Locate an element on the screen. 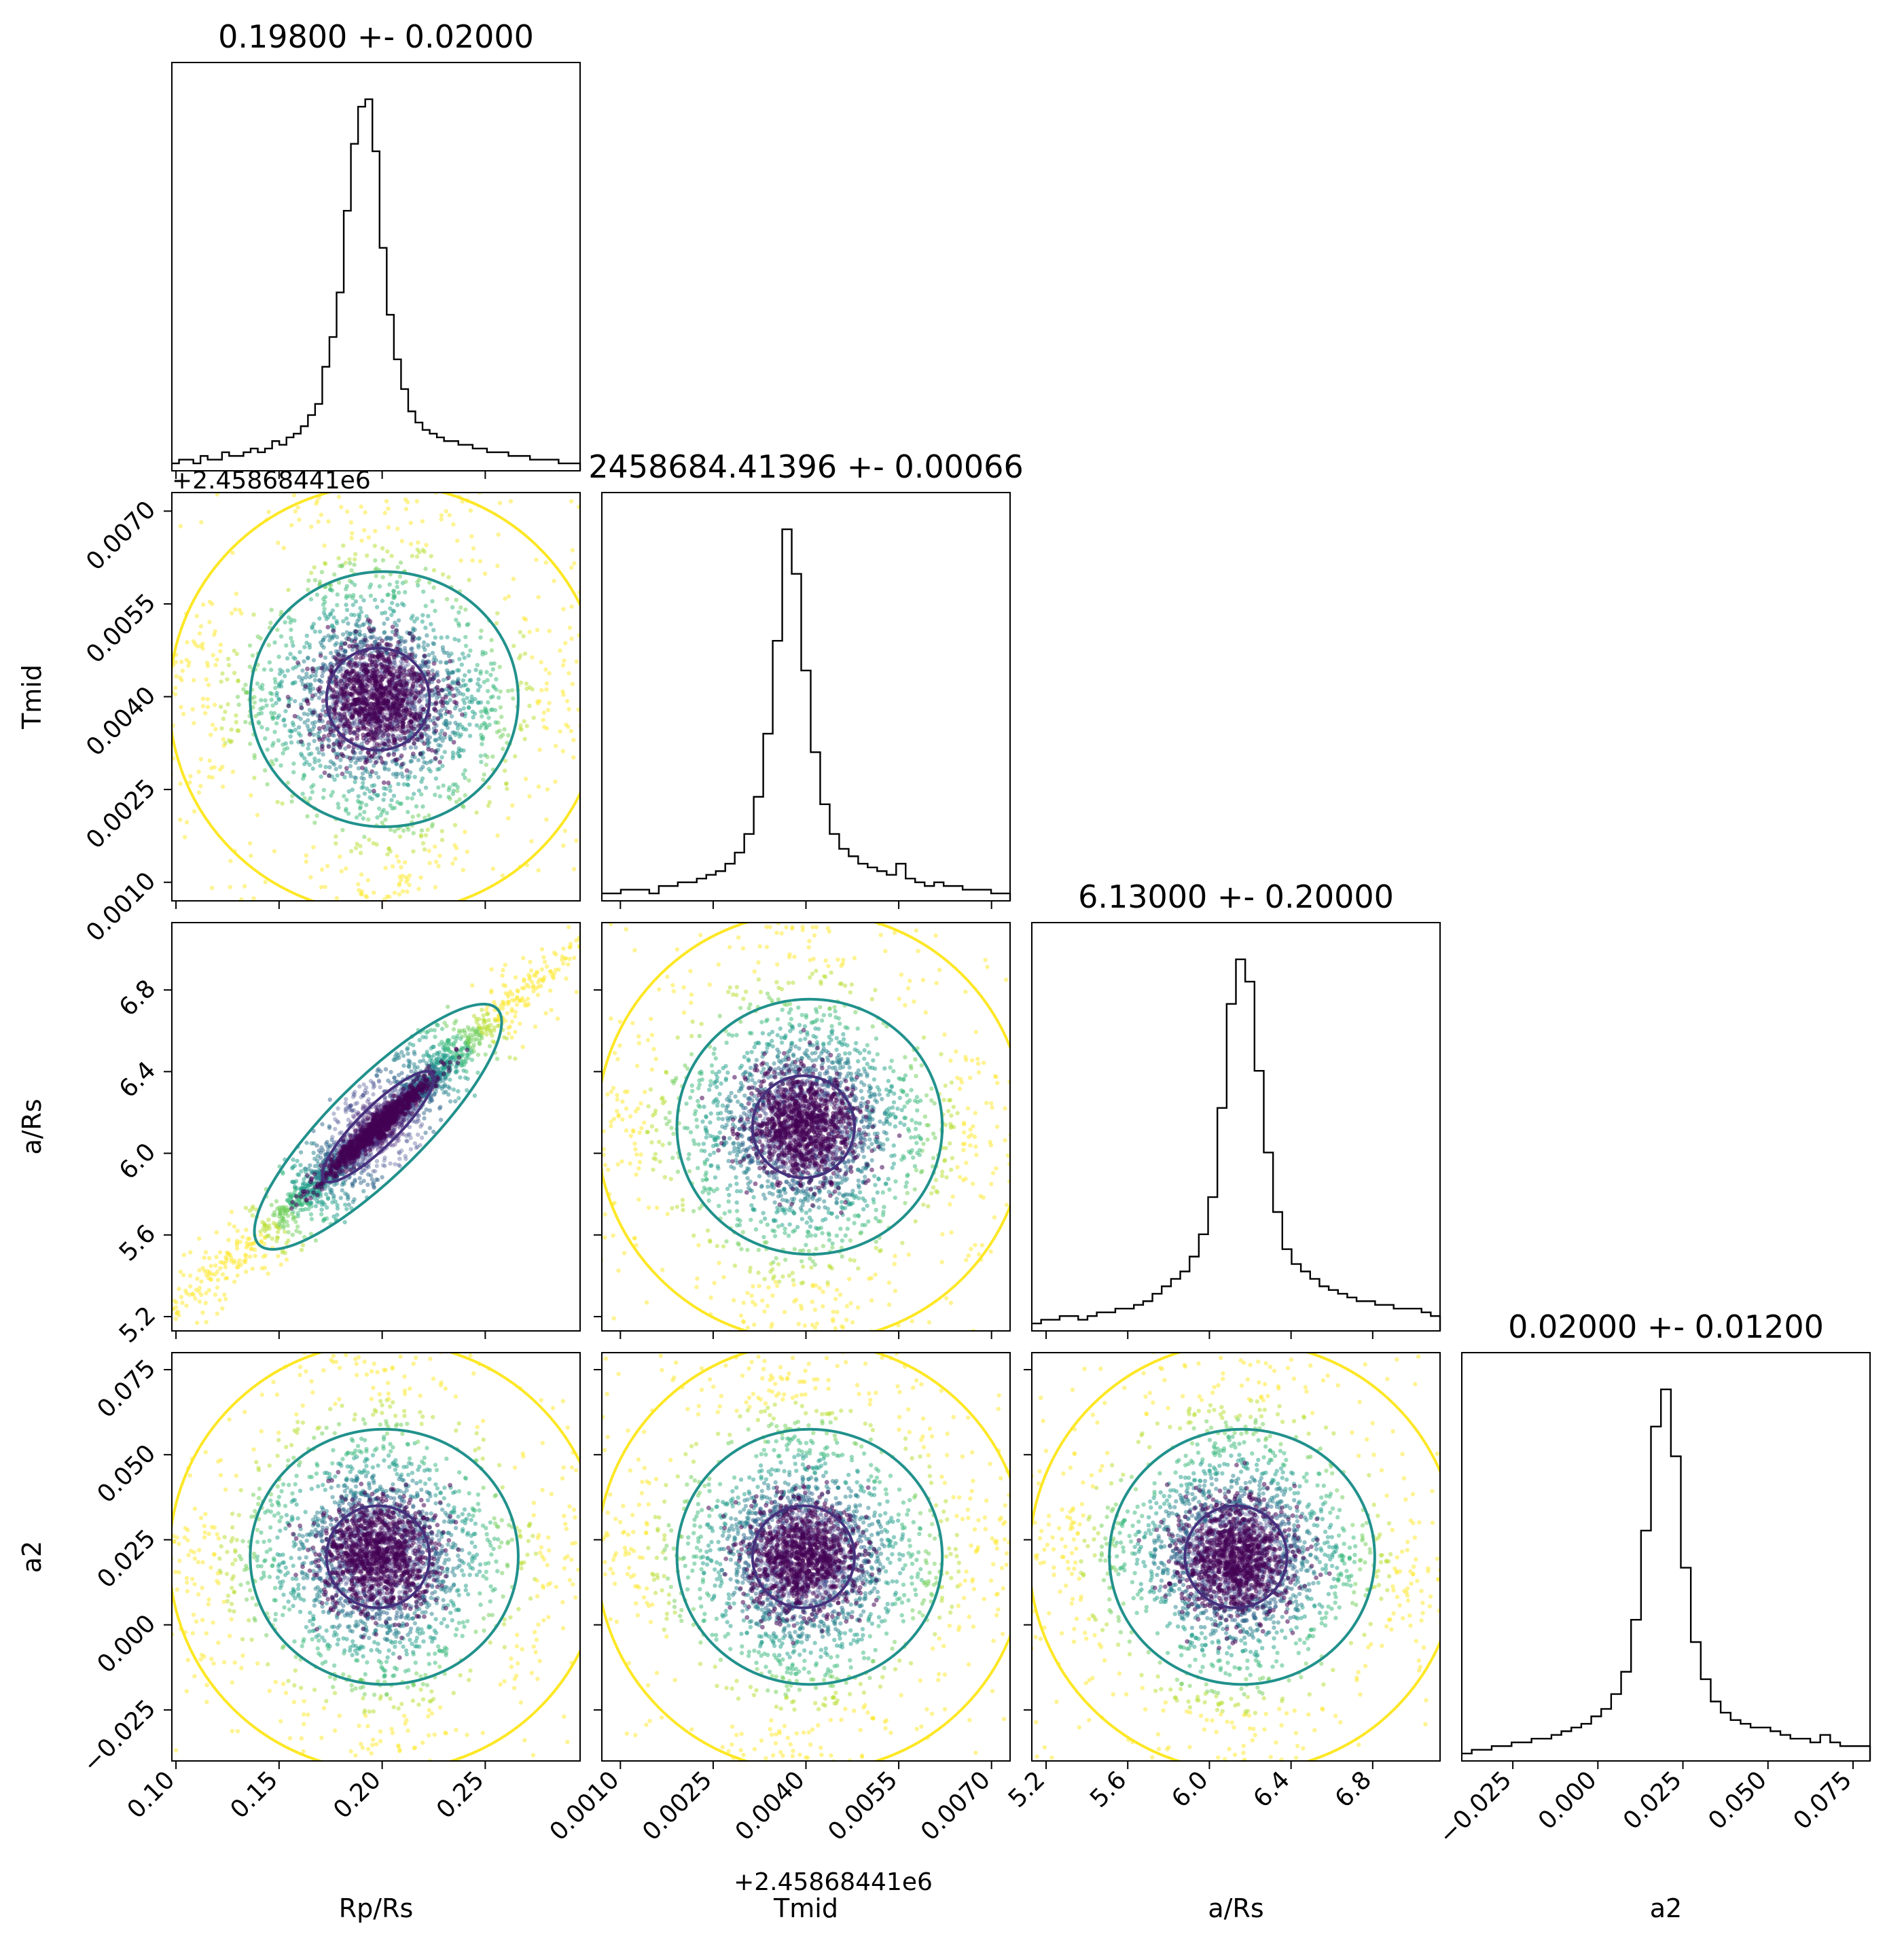 This screenshot has height=1960, width=1904. scatter-panel-rp-ars: 5.25.66.06.46.8 is located at coordinates (366, 1125).